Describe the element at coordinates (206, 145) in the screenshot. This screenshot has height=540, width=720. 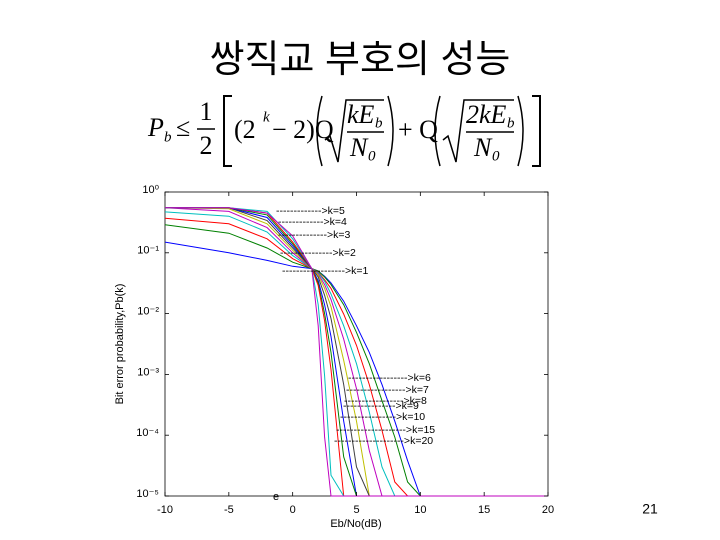
I see `formula-text: 2` at that location.